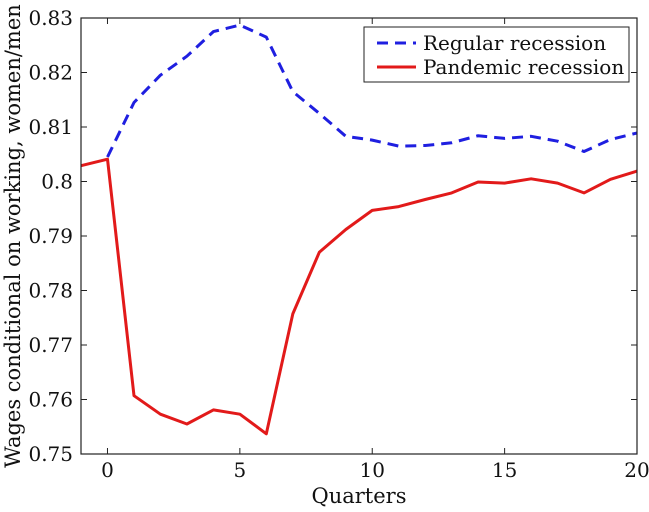 This screenshot has height=512, width=649. I want to click on legend-box, so click(496, 54).